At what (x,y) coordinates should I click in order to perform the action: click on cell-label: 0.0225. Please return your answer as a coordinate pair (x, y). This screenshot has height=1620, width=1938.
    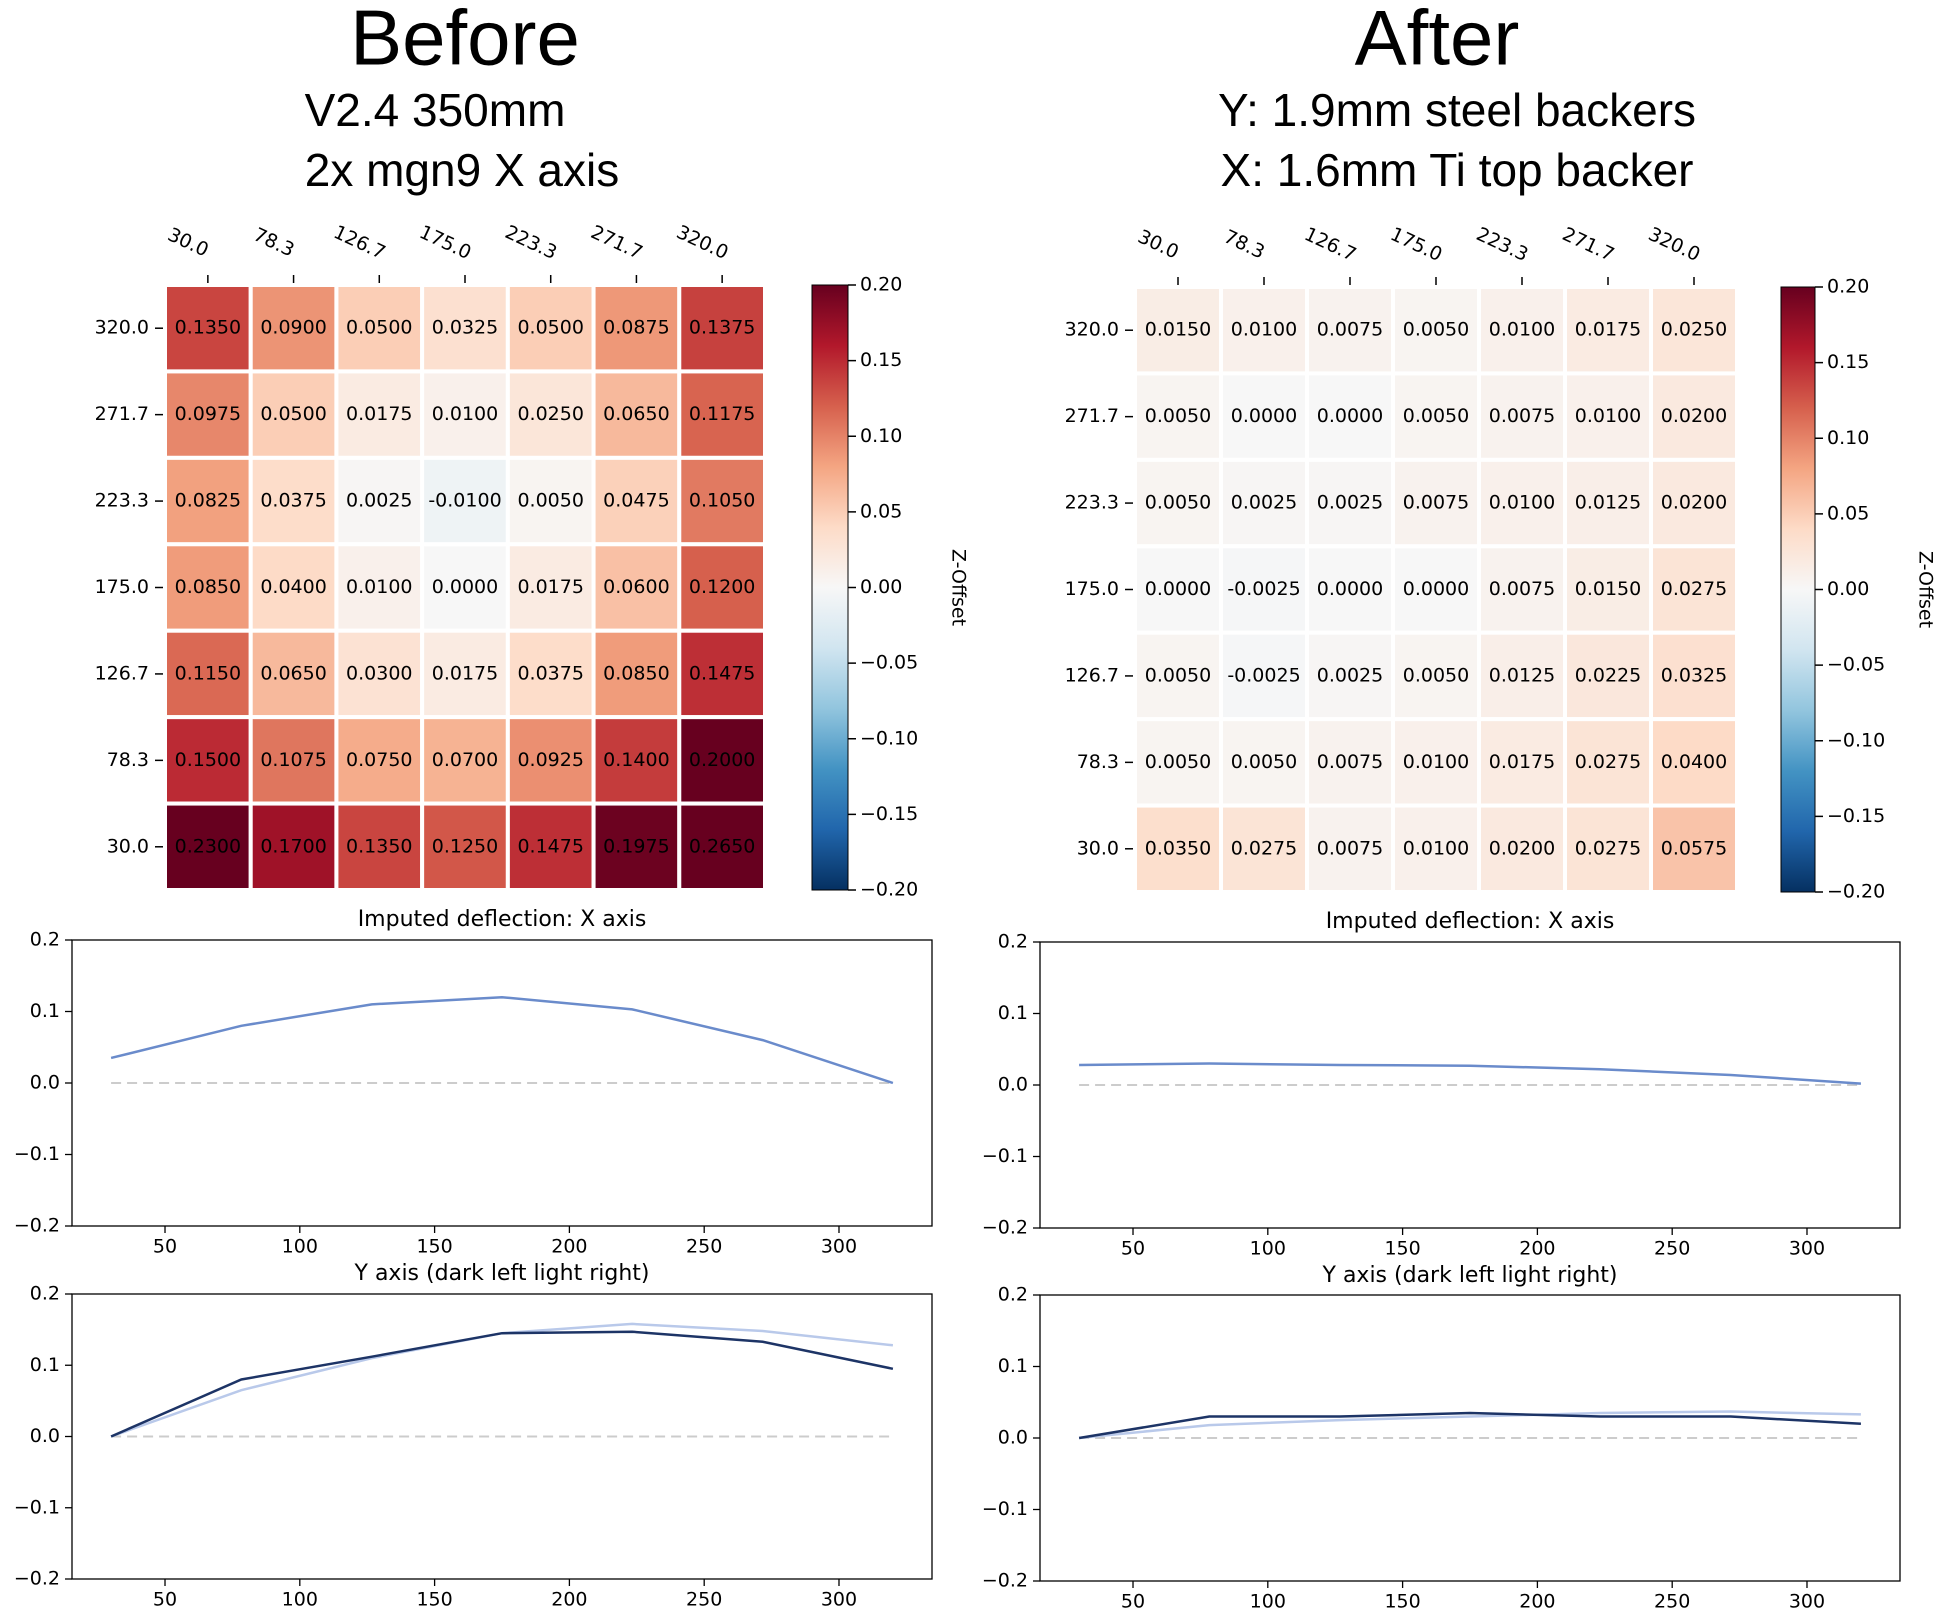
    Looking at the image, I should click on (1608, 675).